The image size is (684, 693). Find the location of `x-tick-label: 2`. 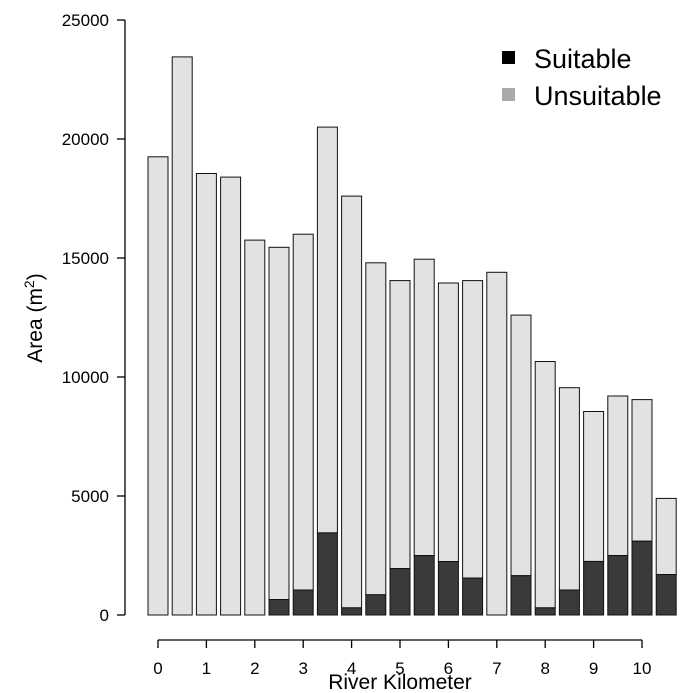

x-tick-label: 2 is located at coordinates (254, 668).